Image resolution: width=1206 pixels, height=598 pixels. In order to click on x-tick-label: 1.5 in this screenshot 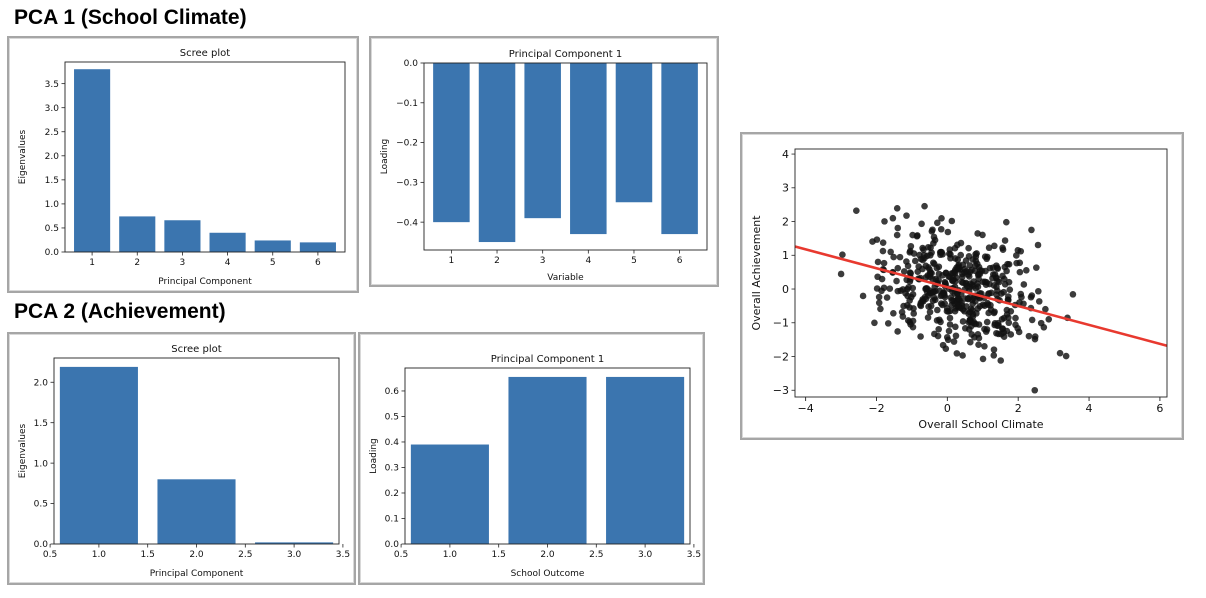, I will do `click(499, 555)`.